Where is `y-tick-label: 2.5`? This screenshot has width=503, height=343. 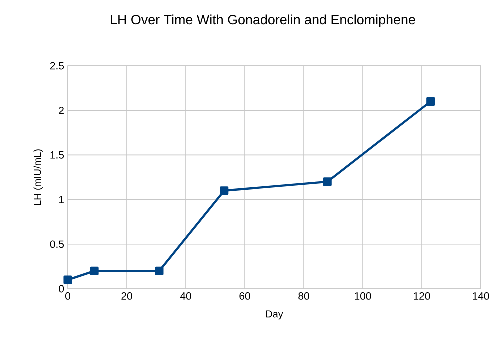 y-tick-label: 2.5 is located at coordinates (57, 66).